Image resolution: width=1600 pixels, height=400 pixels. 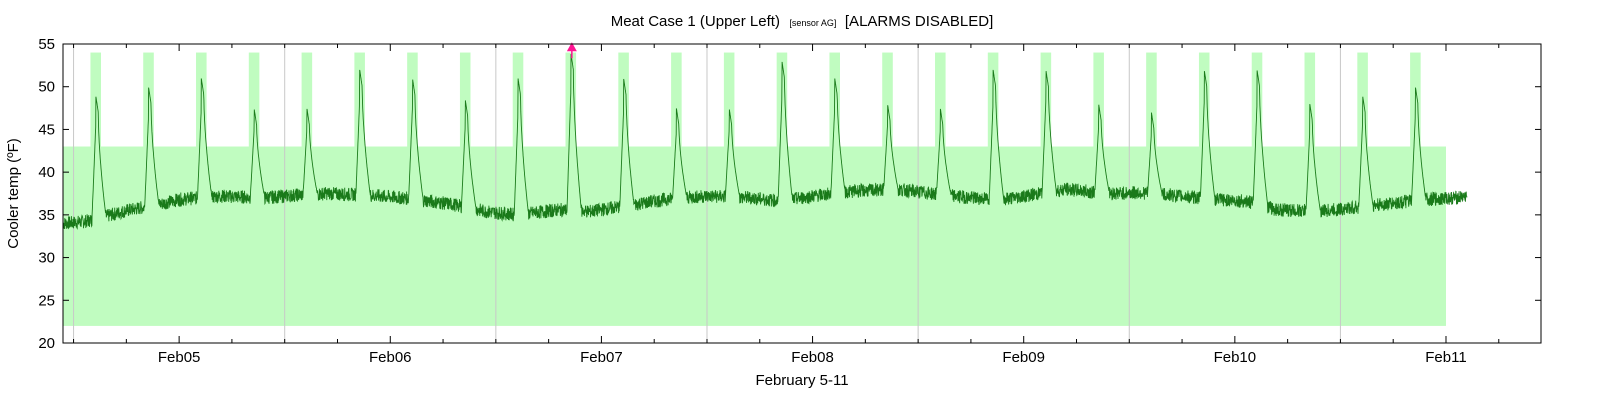 What do you see at coordinates (812, 23) in the screenshot?
I see `chart-title-sensor: [sensor AG]` at bounding box center [812, 23].